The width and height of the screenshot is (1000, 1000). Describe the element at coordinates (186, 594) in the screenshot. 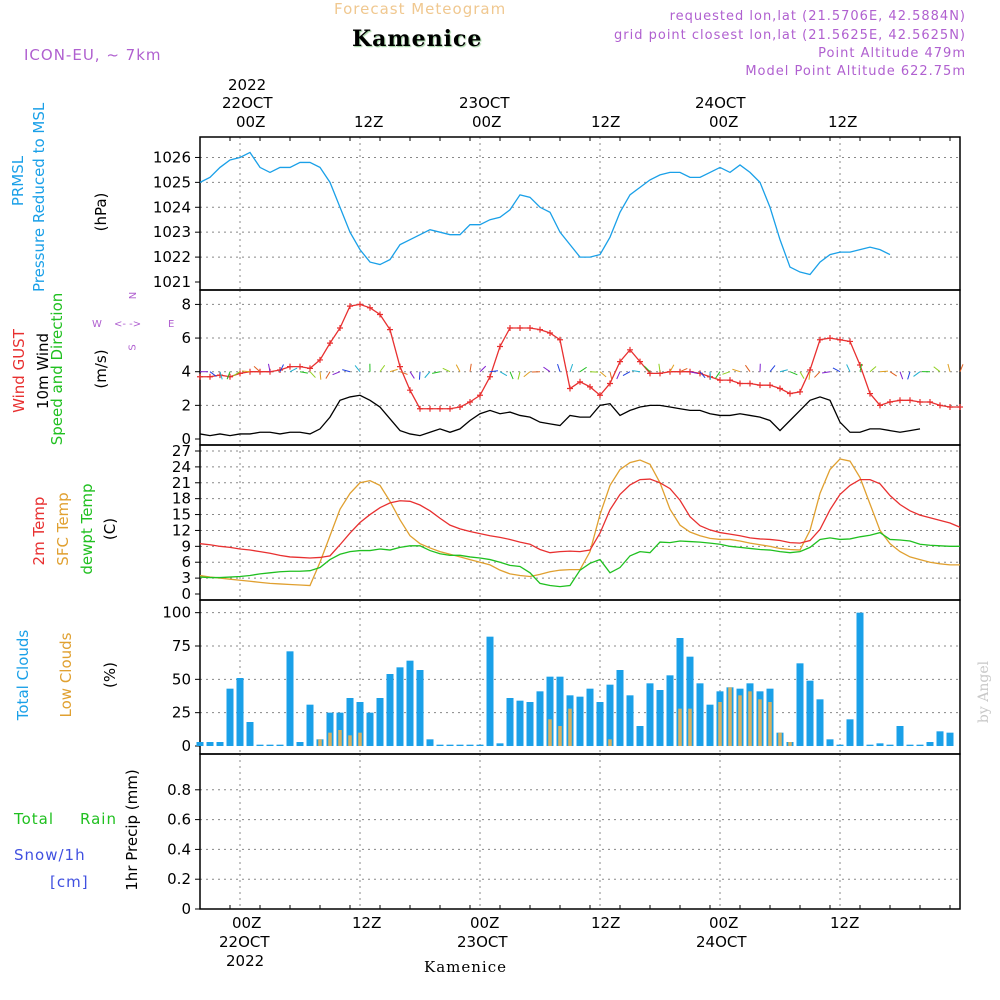

I see `temp-ytick-label-0: 0` at that location.